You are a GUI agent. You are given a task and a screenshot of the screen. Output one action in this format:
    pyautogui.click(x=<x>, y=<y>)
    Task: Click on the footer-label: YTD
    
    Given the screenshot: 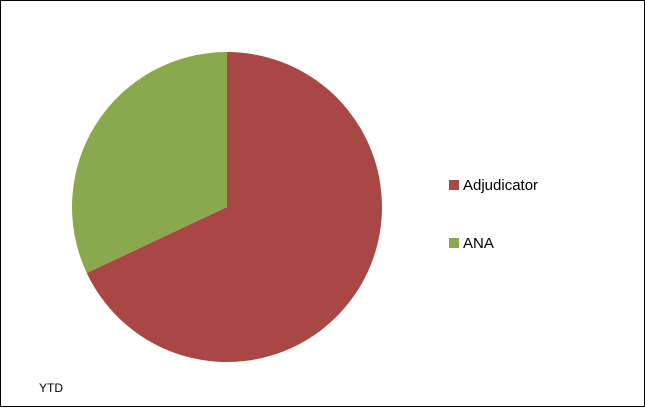 What is the action you would take?
    pyautogui.click(x=51, y=388)
    